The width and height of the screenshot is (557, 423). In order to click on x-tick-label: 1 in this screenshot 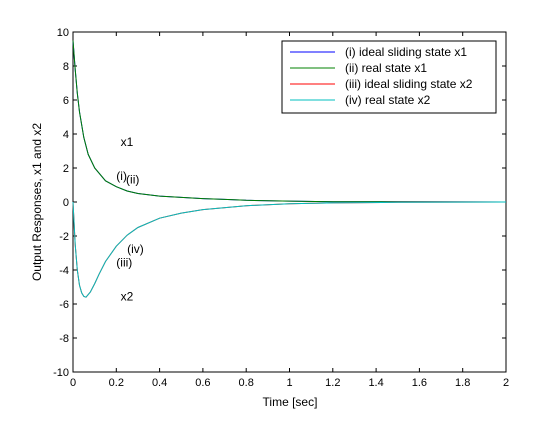, I will do `click(289, 383)`.